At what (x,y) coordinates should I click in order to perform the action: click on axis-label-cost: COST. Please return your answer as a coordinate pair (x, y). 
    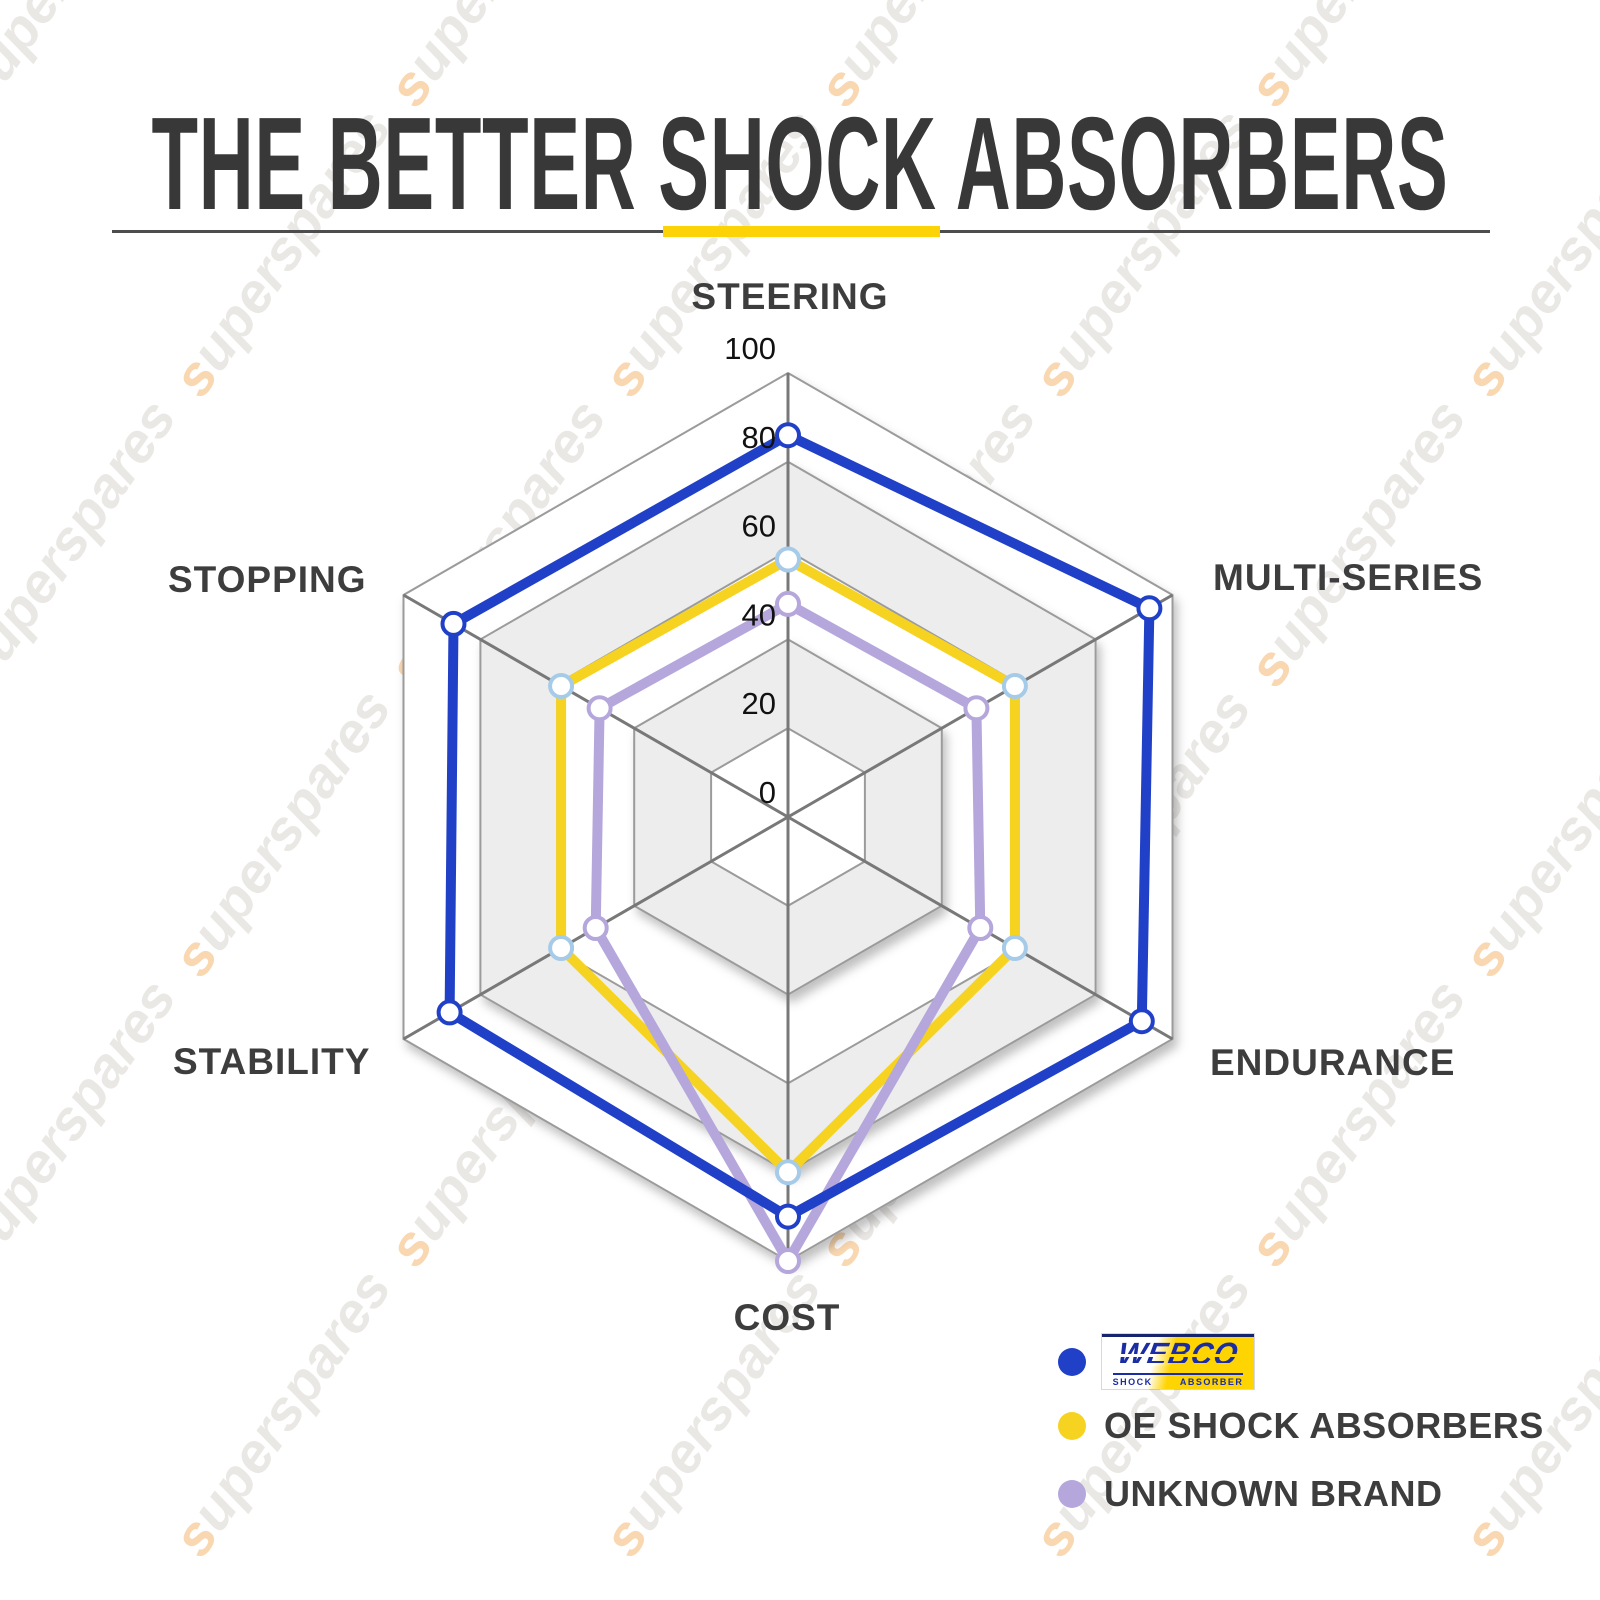
    Looking at the image, I should click on (787, 1317).